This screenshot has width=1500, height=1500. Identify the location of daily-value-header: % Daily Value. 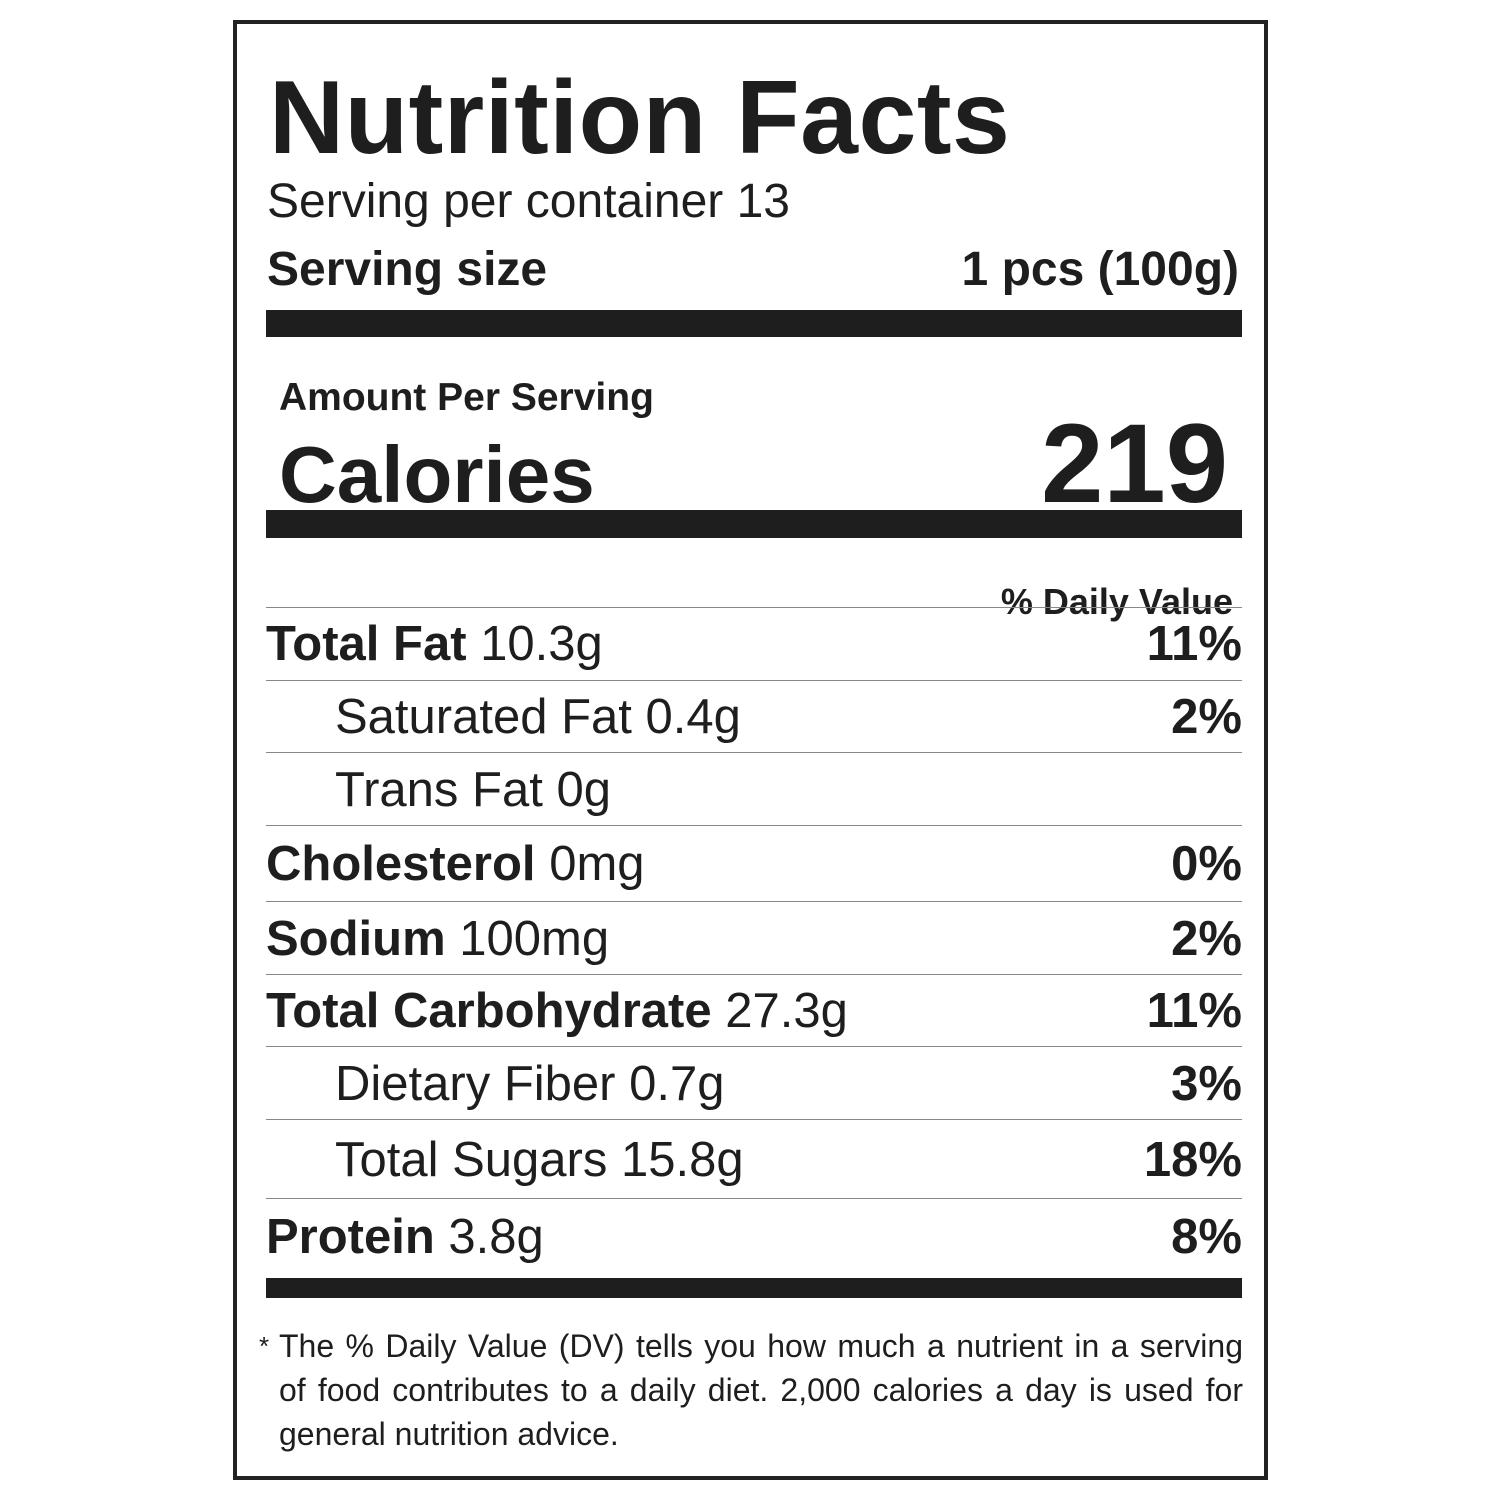
(1116, 601).